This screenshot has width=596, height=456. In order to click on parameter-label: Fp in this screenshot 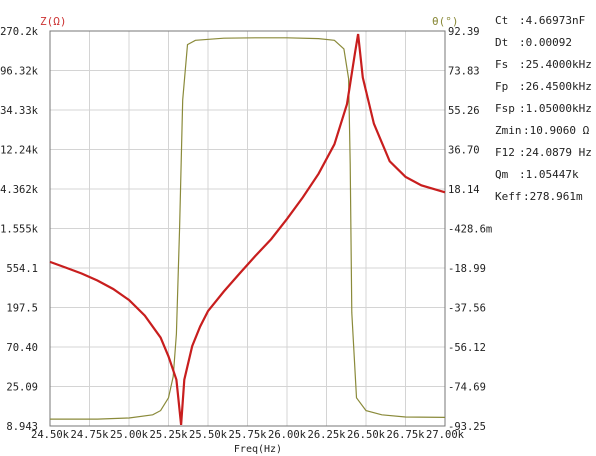, I will do `click(502, 86)`.